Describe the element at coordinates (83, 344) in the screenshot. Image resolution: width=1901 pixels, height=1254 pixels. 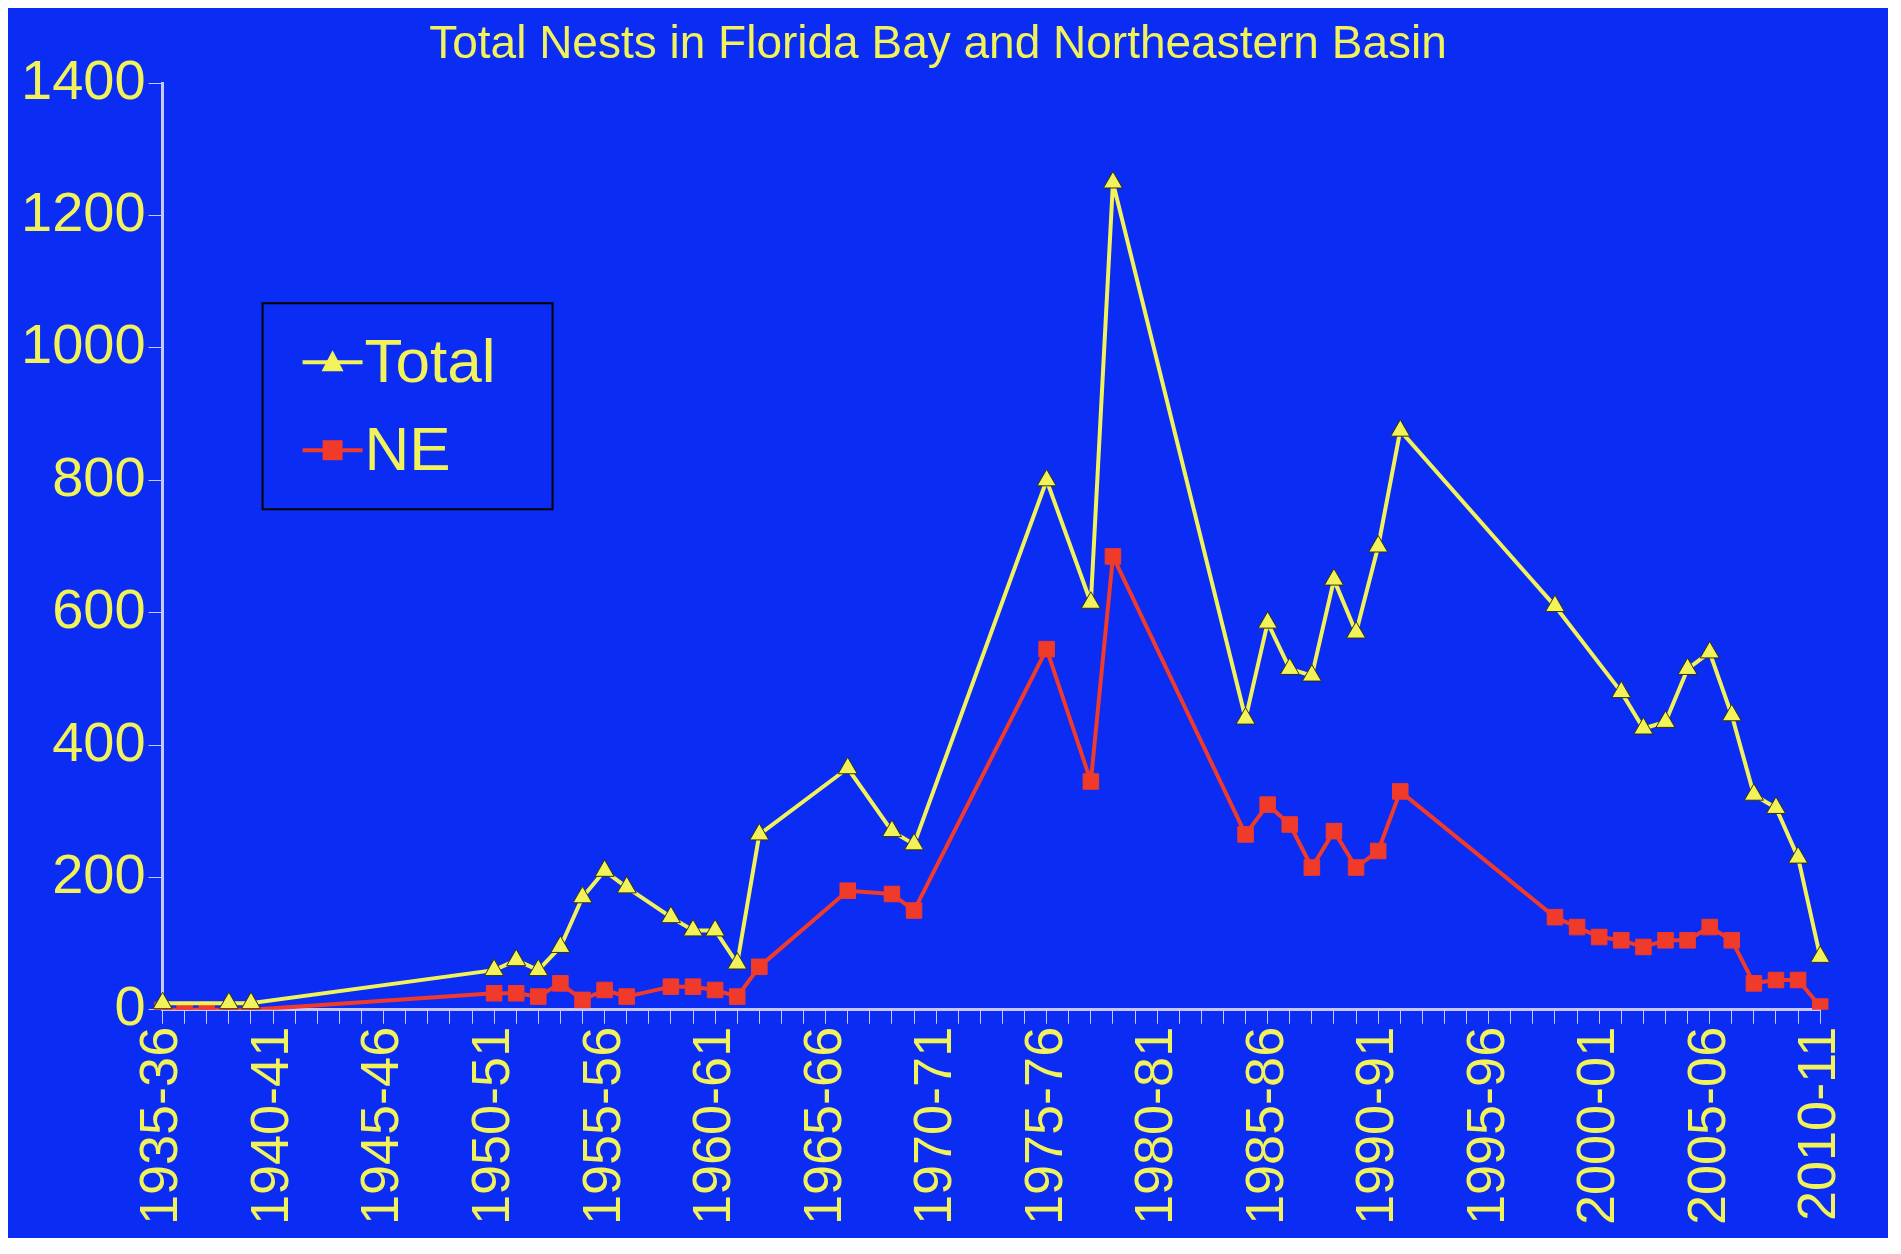
I see `y-tick-label: 1000` at that location.